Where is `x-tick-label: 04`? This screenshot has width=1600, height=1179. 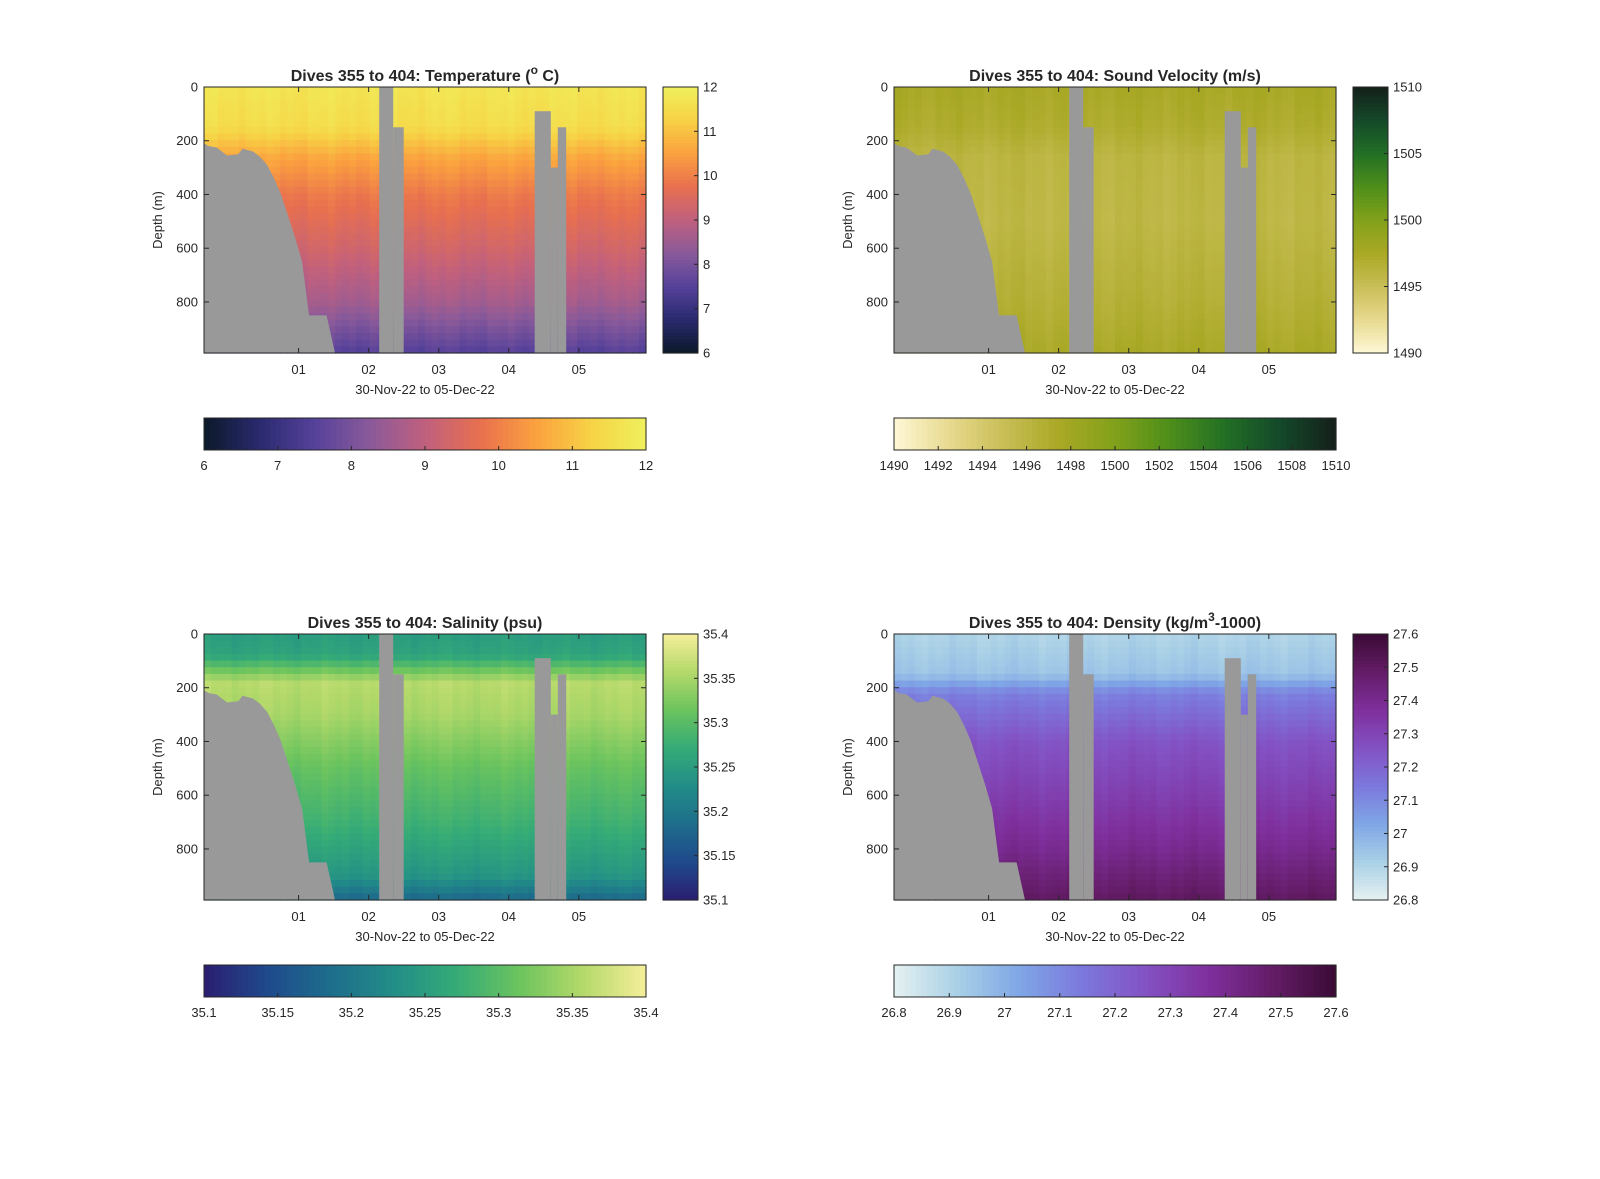 x-tick-label: 04 is located at coordinates (509, 369).